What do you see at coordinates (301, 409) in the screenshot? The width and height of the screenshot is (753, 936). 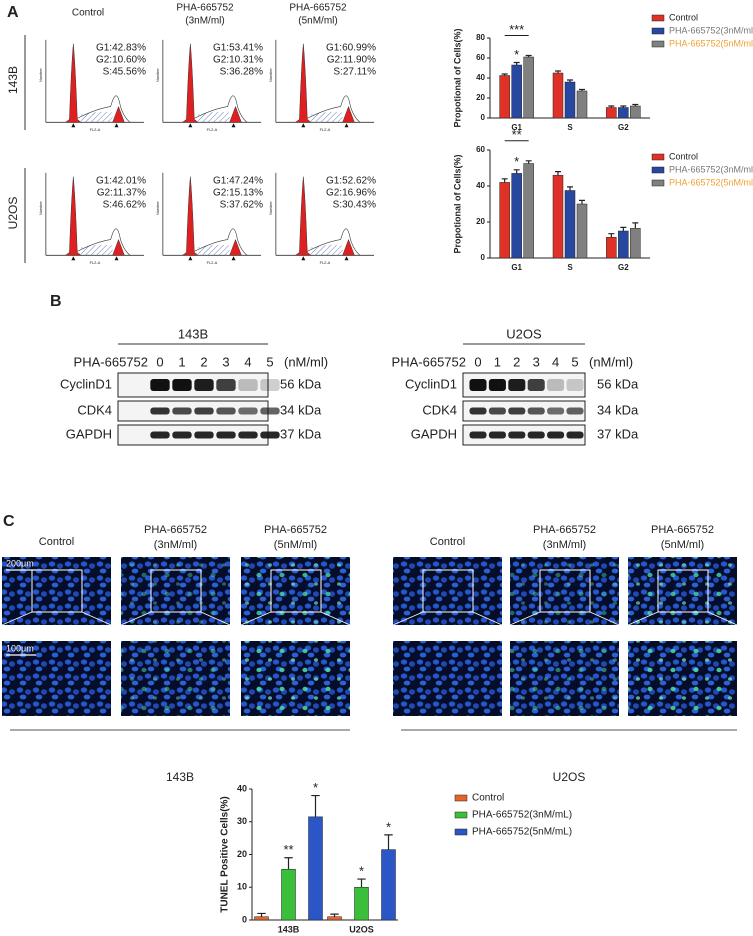 I see `size-label: 34 kDa` at bounding box center [301, 409].